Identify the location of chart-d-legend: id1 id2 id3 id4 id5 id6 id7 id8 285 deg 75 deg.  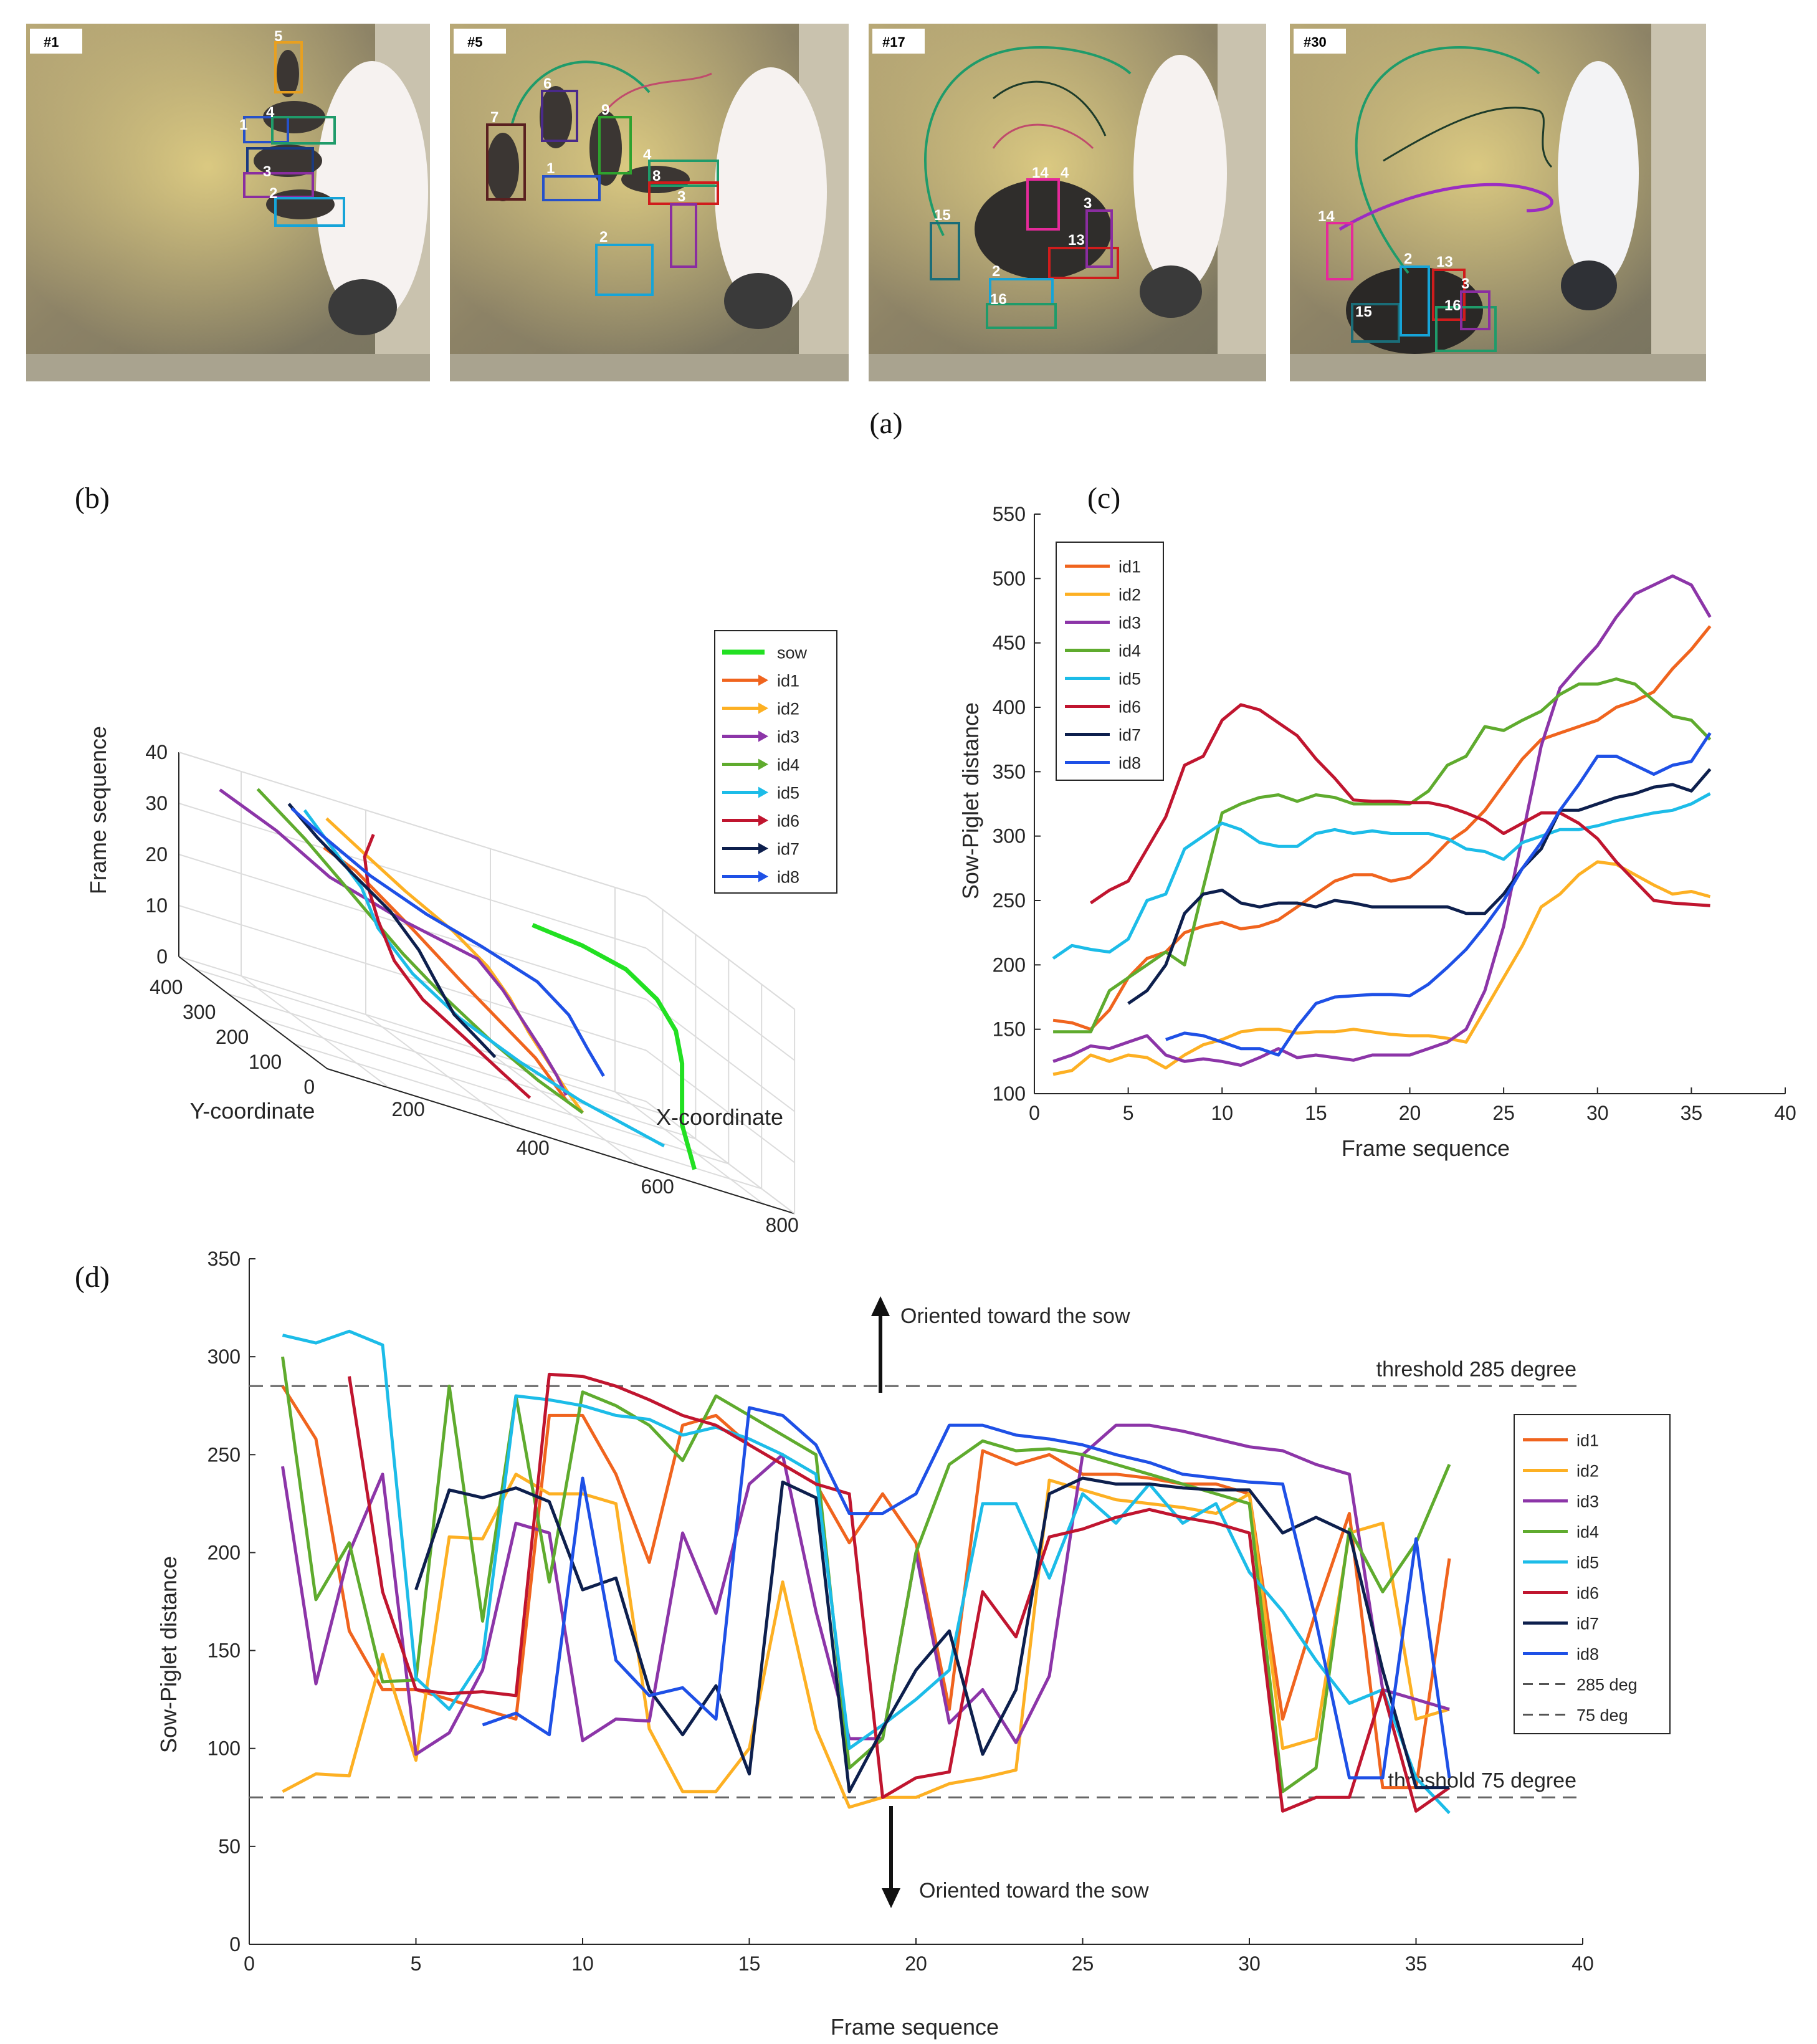
(1592, 1574).